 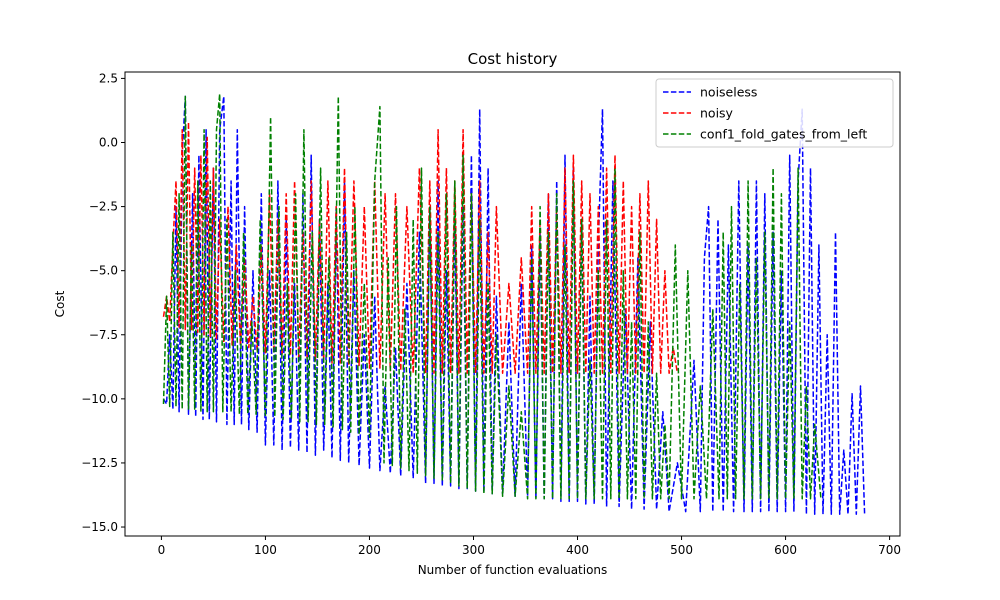 What do you see at coordinates (529, 546) in the screenshot?
I see `x-axis-ticks: 0 100 200 300 400 500 600 700` at bounding box center [529, 546].